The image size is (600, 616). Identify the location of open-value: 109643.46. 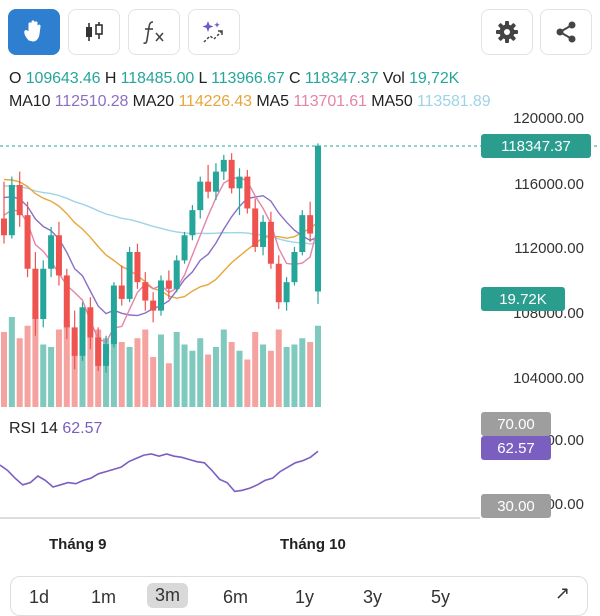
(63, 78).